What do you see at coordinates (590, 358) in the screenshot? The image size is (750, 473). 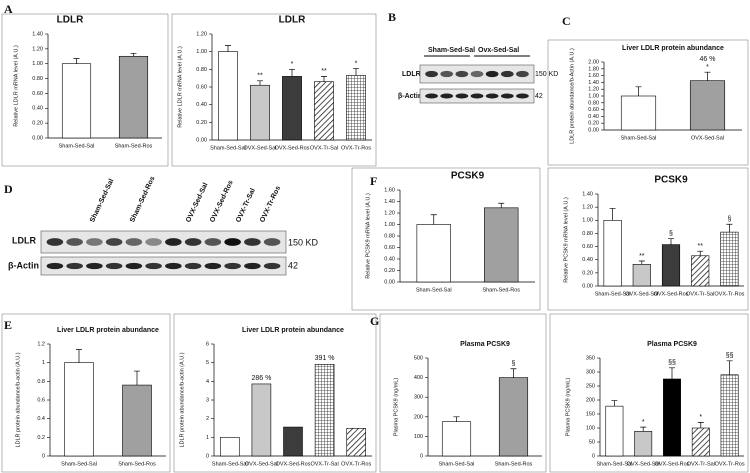 I see `y-tick-label: 350` at bounding box center [590, 358].